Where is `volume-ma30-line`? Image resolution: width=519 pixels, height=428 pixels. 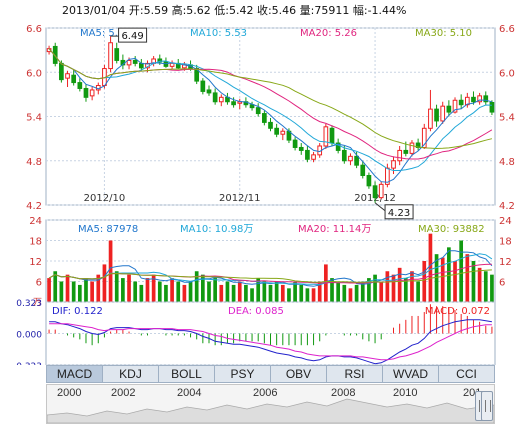 volume-ma30-line is located at coordinates (270, 276).